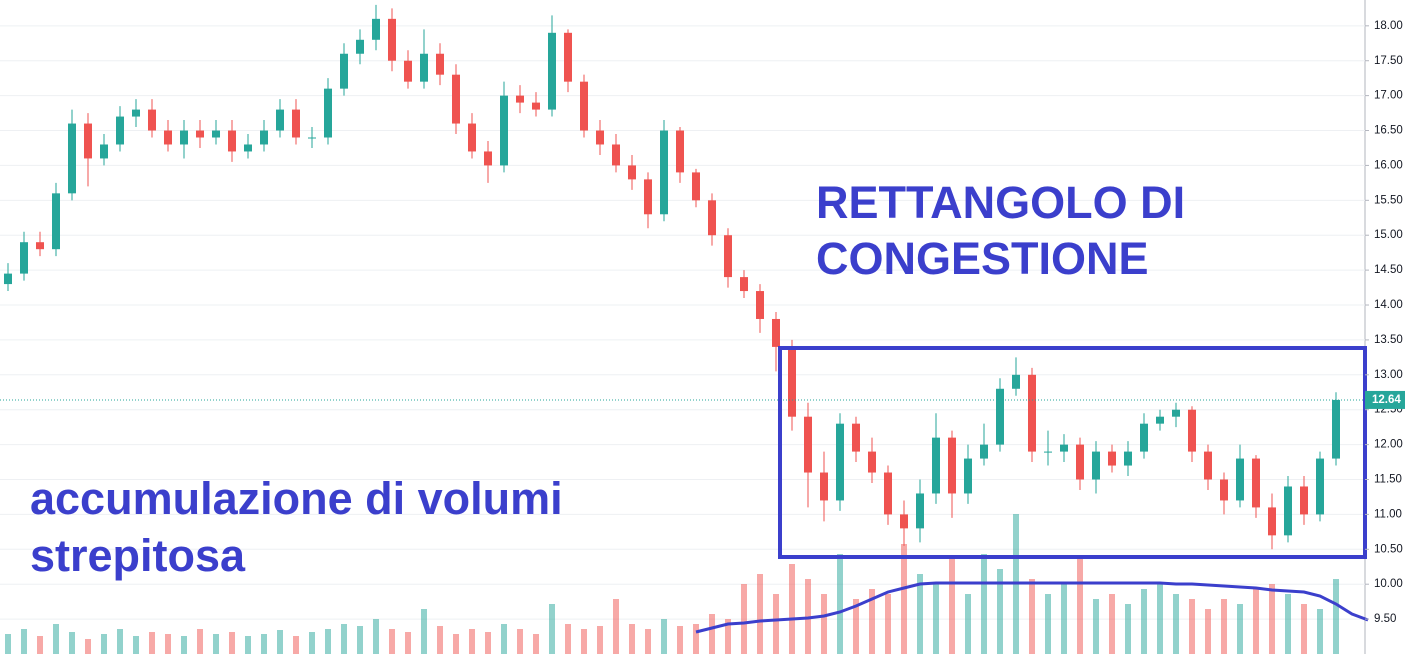 This screenshot has width=1413, height=659. I want to click on congestion-rectangle, so click(1072, 452).